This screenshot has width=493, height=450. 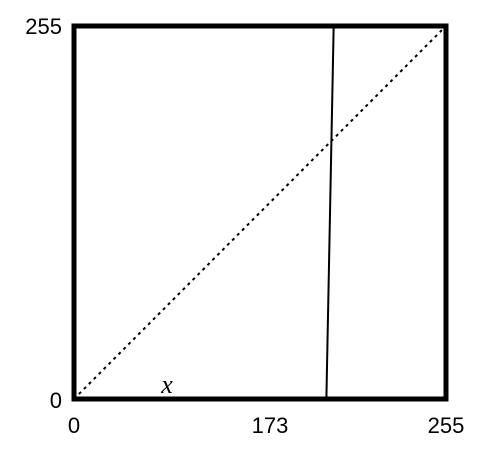 I want to click on x-tick-label-0: 0, so click(x=74, y=425).